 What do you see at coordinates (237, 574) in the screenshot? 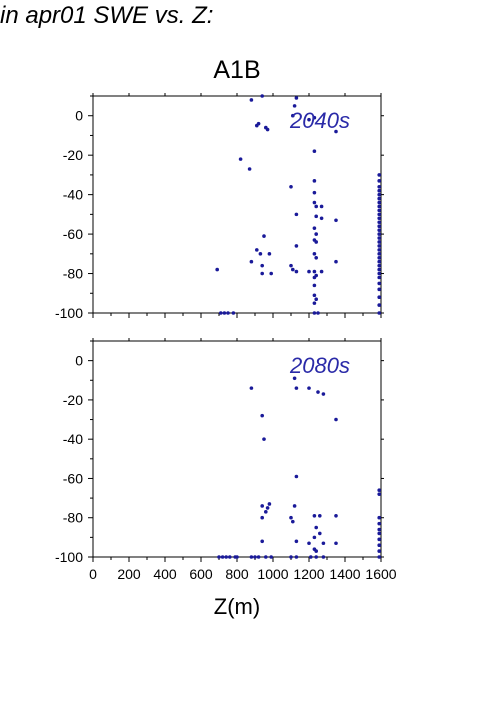
I see `x-tick-label: 800` at bounding box center [237, 574].